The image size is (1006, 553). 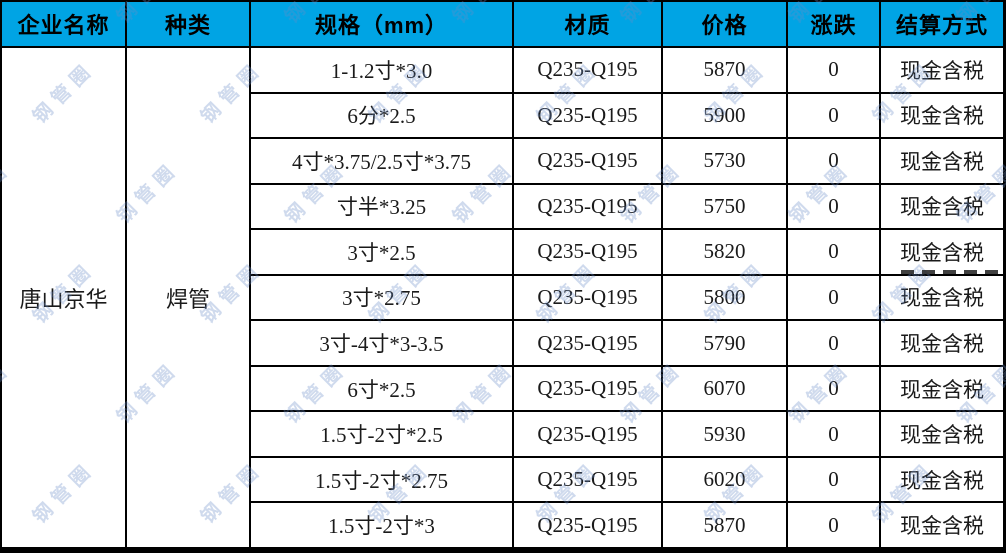 What do you see at coordinates (63, 24) in the screenshot?
I see `header-company: 企业名称` at bounding box center [63, 24].